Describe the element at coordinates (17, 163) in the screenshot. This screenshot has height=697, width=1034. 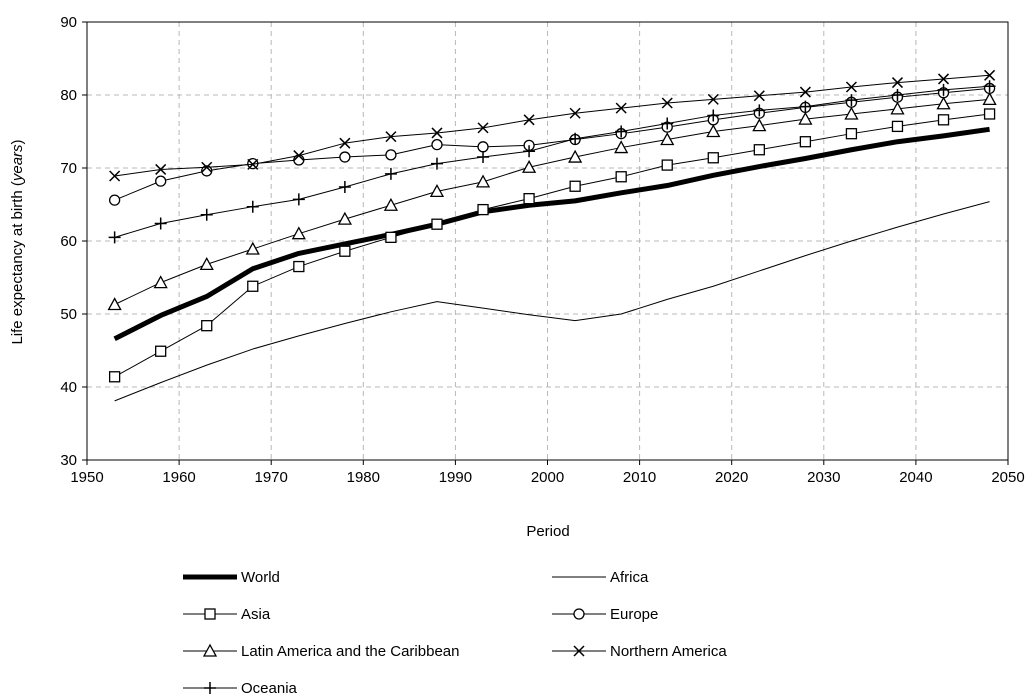
I see `y-axis-title-part-2: years` at that location.